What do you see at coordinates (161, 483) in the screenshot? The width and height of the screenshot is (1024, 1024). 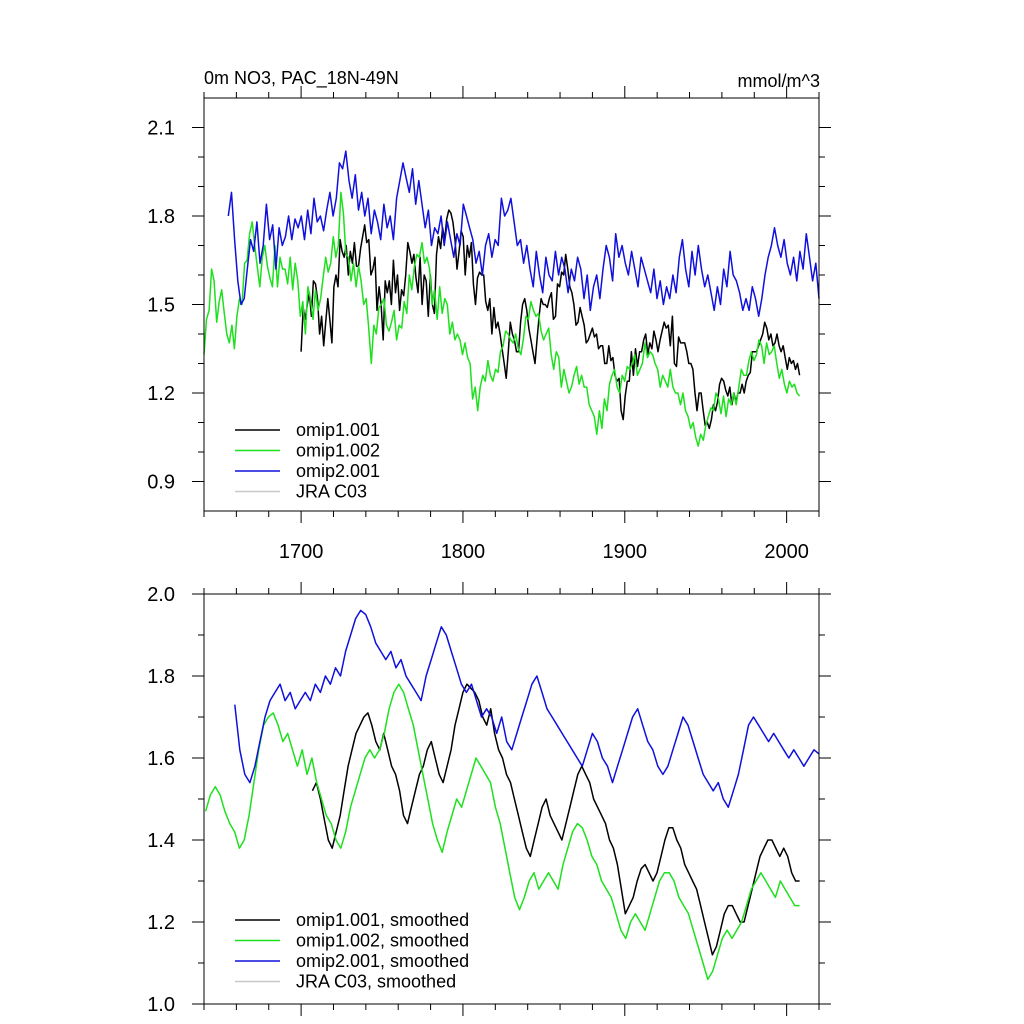 I see `top-y-tick-label: 0.9` at bounding box center [161, 483].